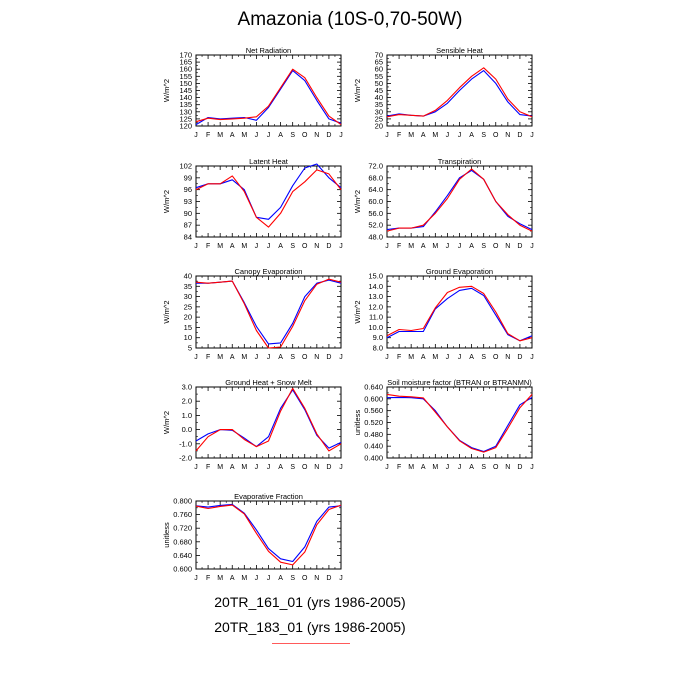  Describe the element at coordinates (188, 177) in the screenshot. I see `y-tick-label: 99` at that location.